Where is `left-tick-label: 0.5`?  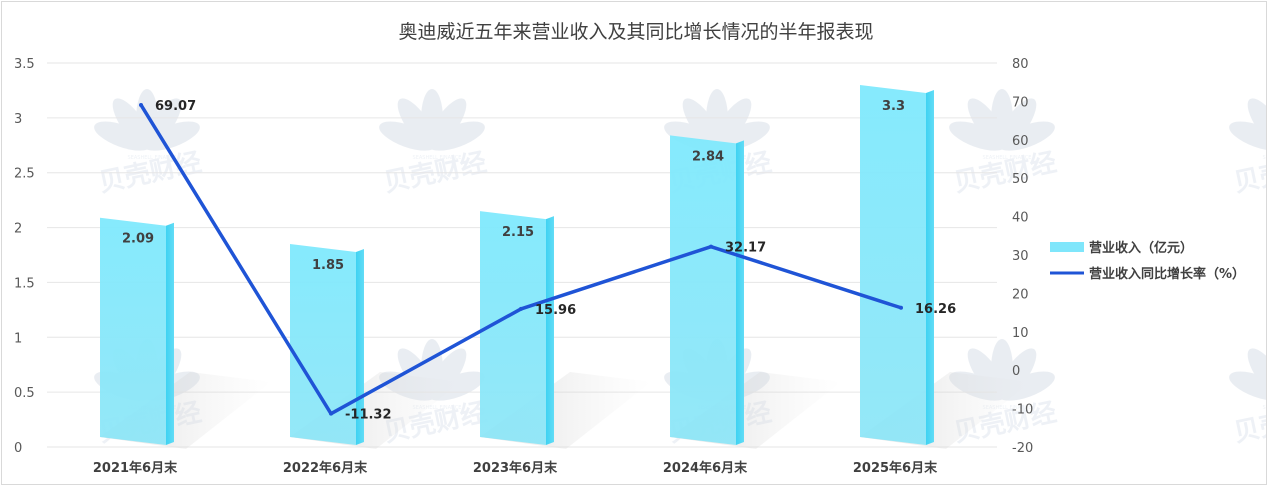
left-tick-label: 0.5 is located at coordinates (24, 393).